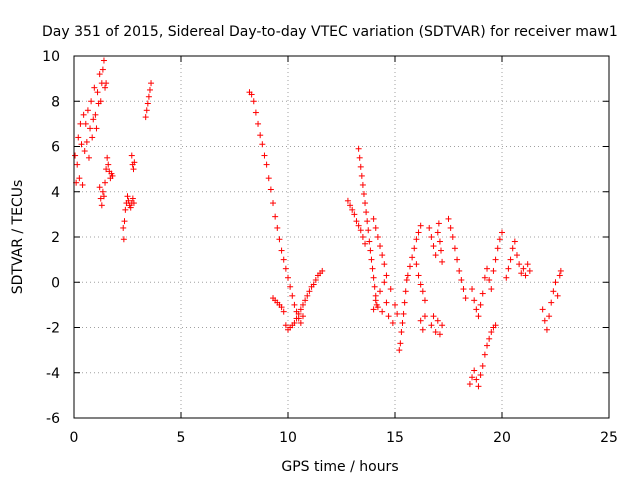 Image resolution: width=640 pixels, height=480 pixels. What do you see at coordinates (53, 374) in the screenshot?
I see `y-tick-label: -4` at bounding box center [53, 374].